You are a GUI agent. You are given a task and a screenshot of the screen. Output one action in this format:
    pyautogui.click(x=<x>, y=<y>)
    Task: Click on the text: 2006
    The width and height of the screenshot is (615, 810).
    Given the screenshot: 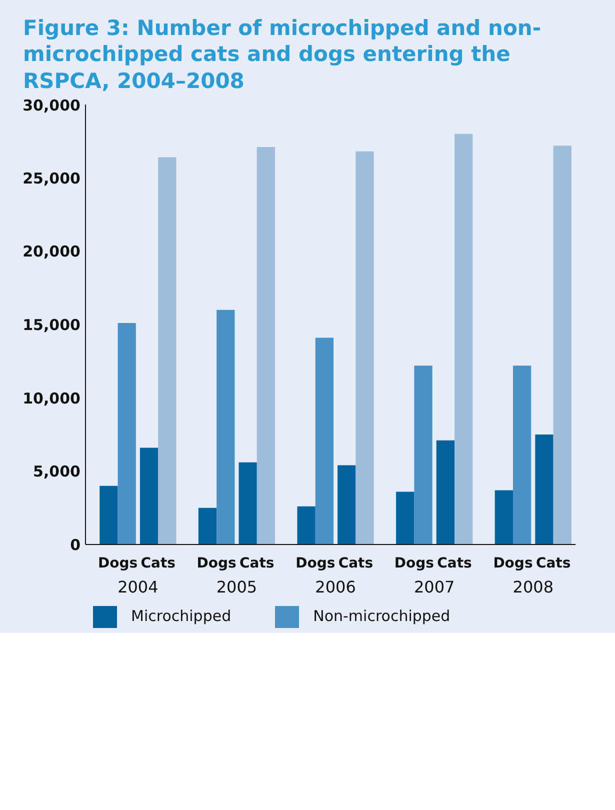 What is the action you would take?
    pyautogui.click(x=335, y=586)
    